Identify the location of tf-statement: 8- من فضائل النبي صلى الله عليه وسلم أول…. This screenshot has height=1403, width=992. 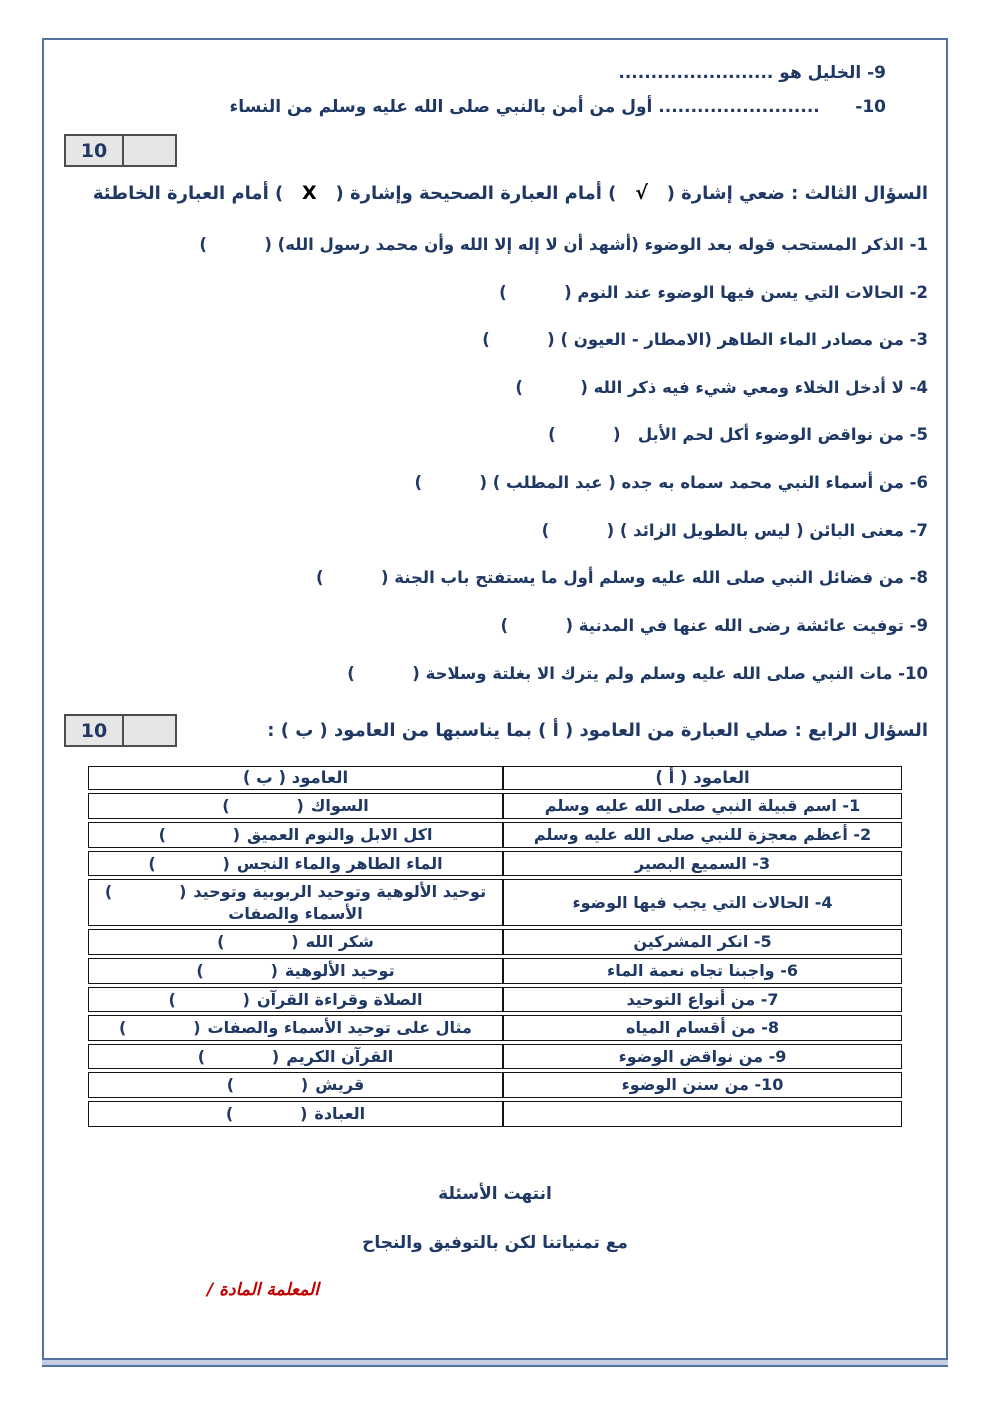
(622, 578).